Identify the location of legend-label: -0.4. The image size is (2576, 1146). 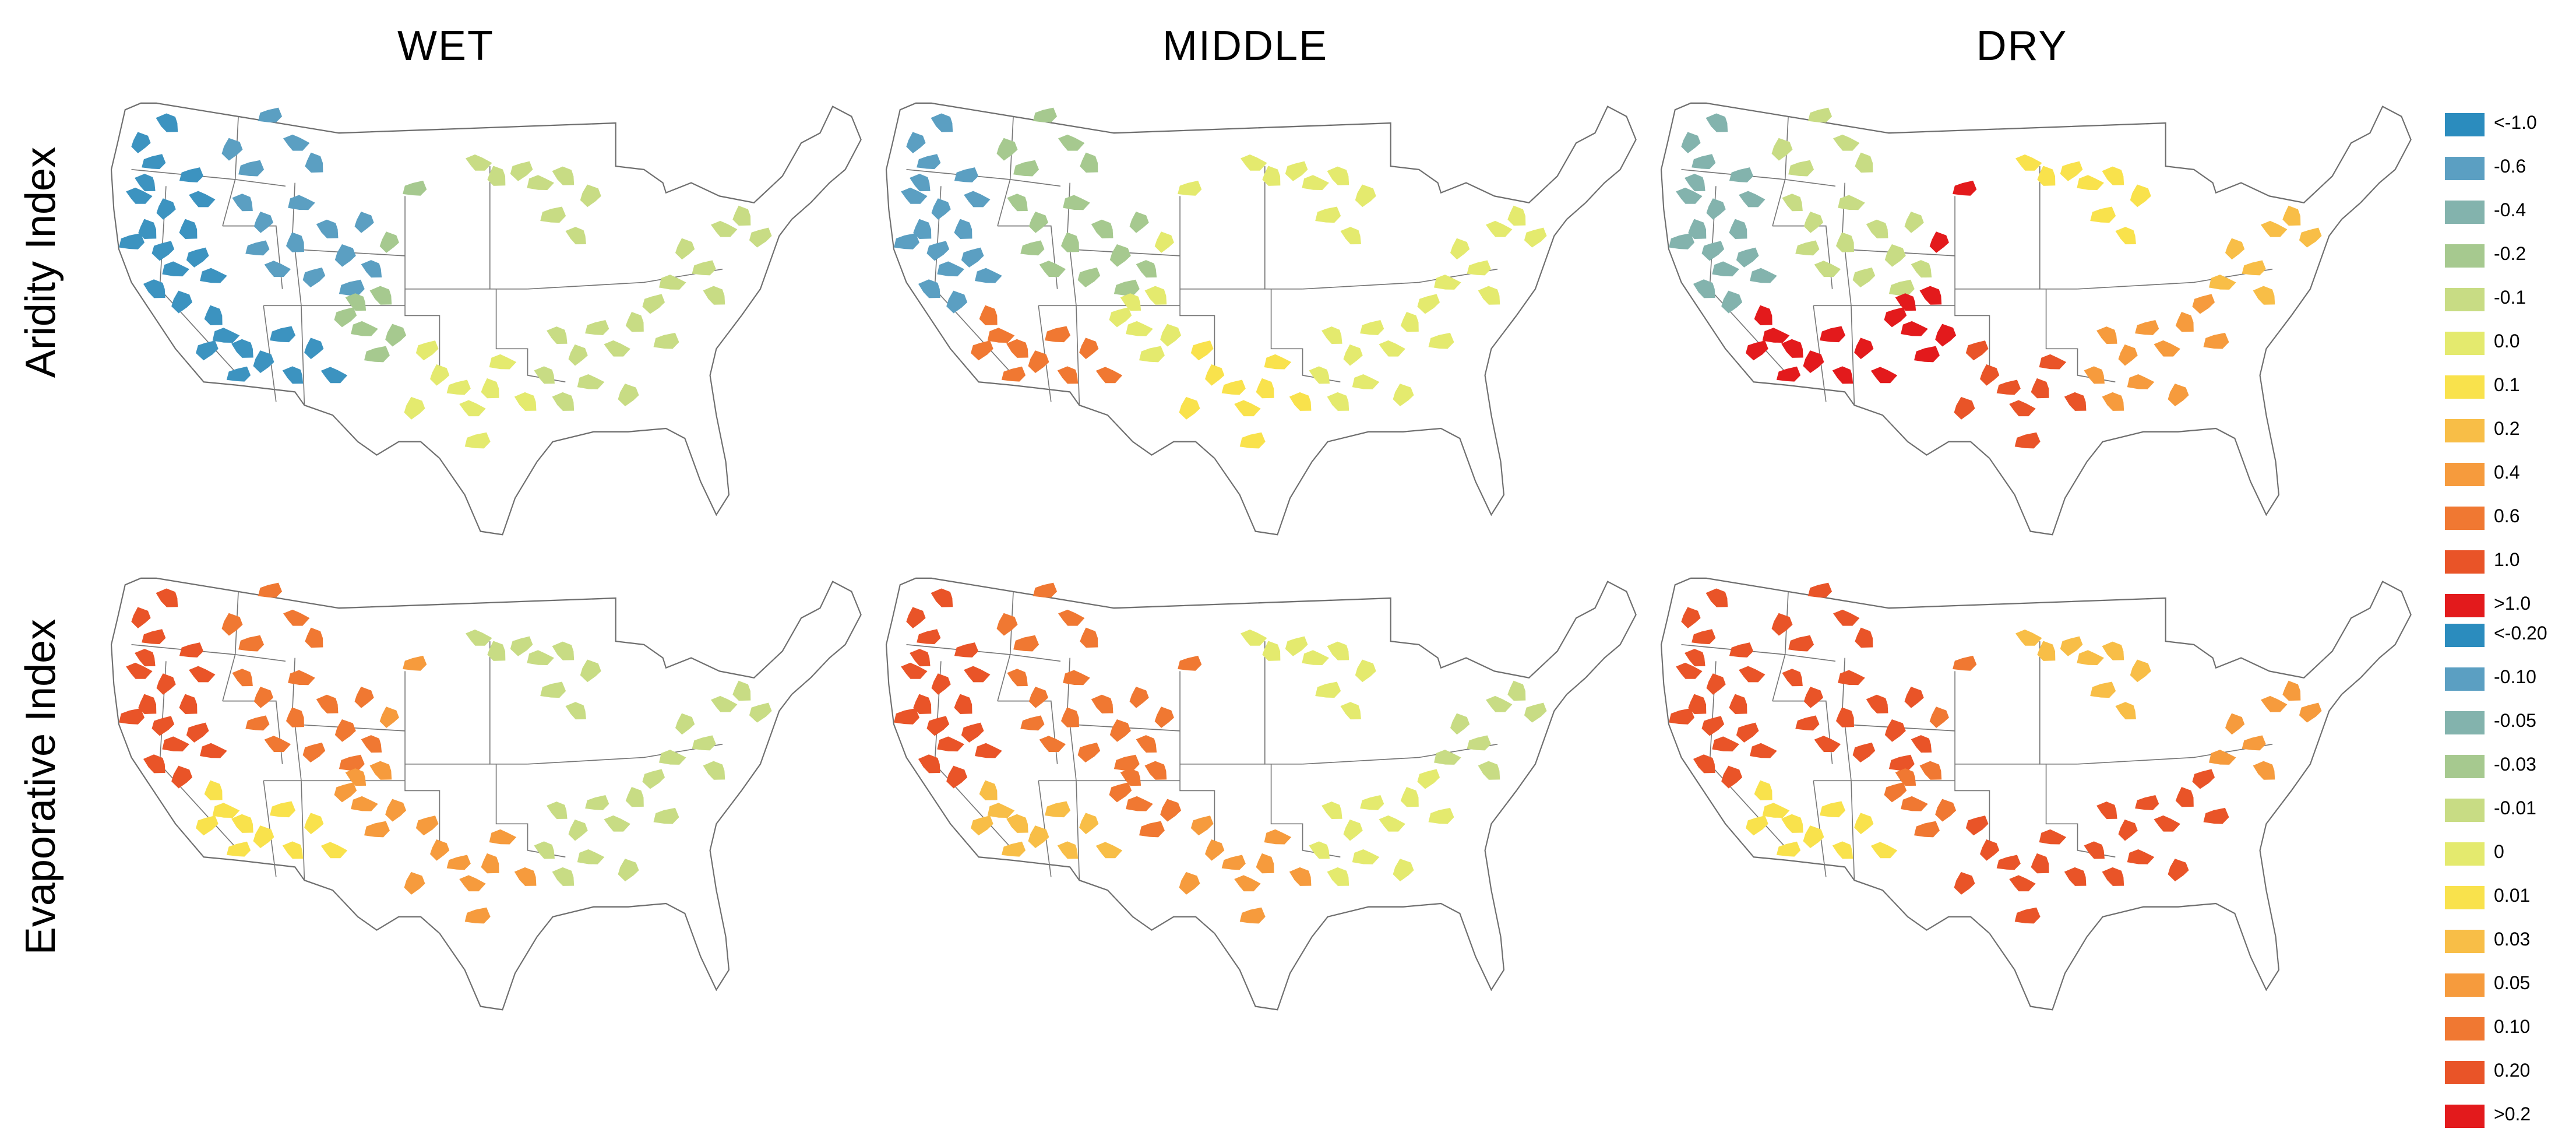
(2510, 209).